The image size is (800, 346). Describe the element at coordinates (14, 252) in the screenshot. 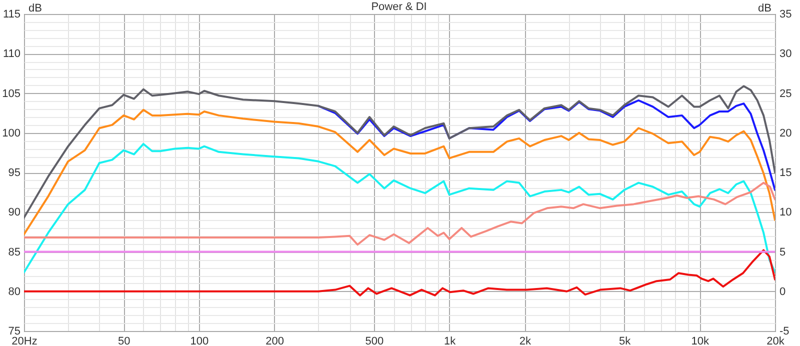

I see `y-tick-label: 85` at that location.